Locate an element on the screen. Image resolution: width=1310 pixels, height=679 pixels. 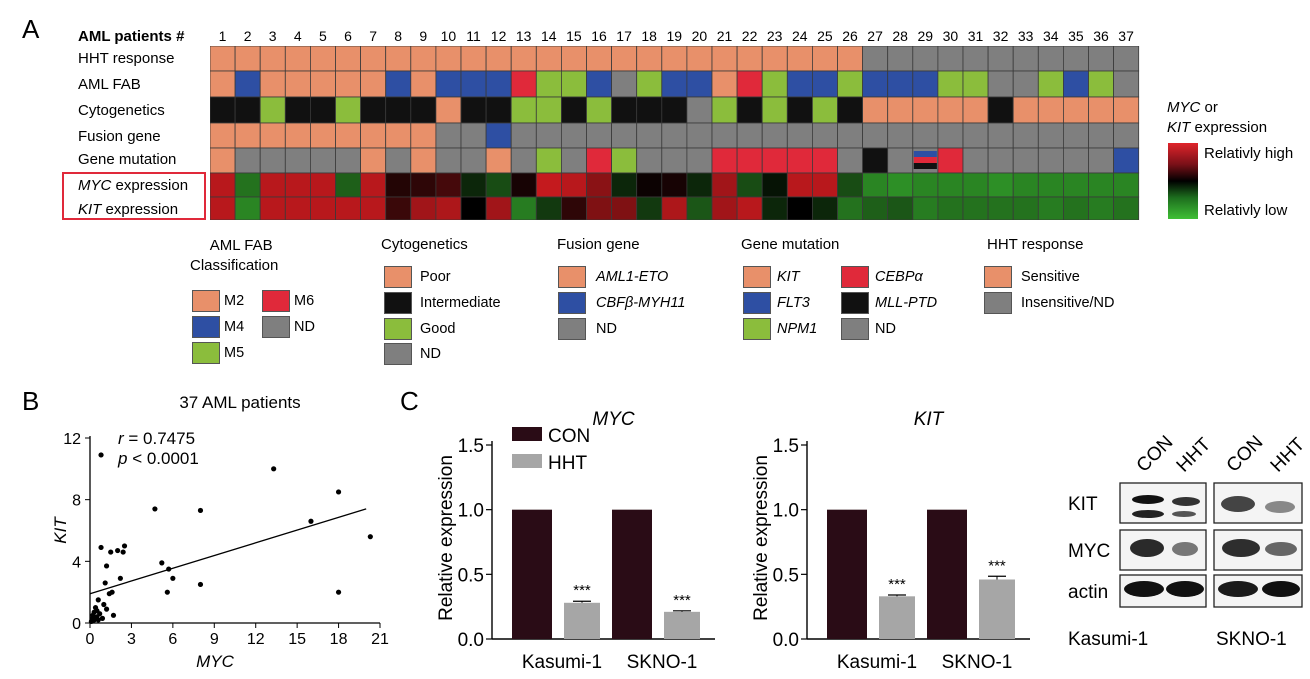
legend-mut-nd: ND is located at coordinates (885, 329).